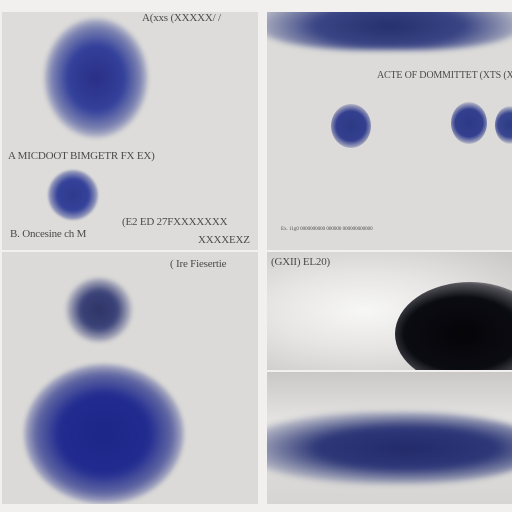 The width and height of the screenshot is (512, 512). What do you see at coordinates (327, 229) in the screenshot?
I see `panel-caption: Ex. 11g0 0000000000 000000 000000000000` at bounding box center [327, 229].